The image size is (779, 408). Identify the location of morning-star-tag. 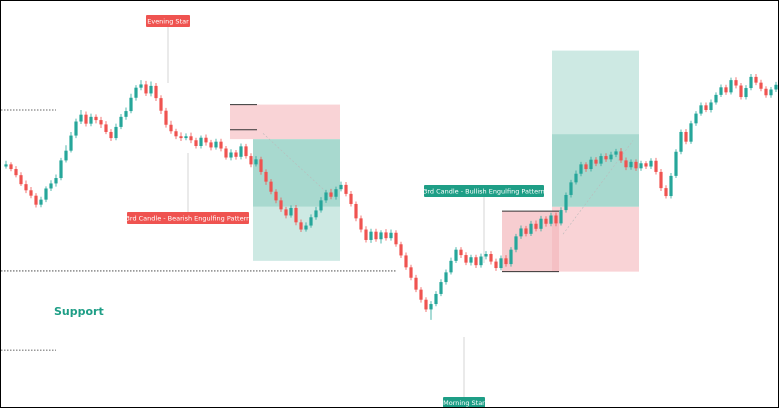
(464, 402).